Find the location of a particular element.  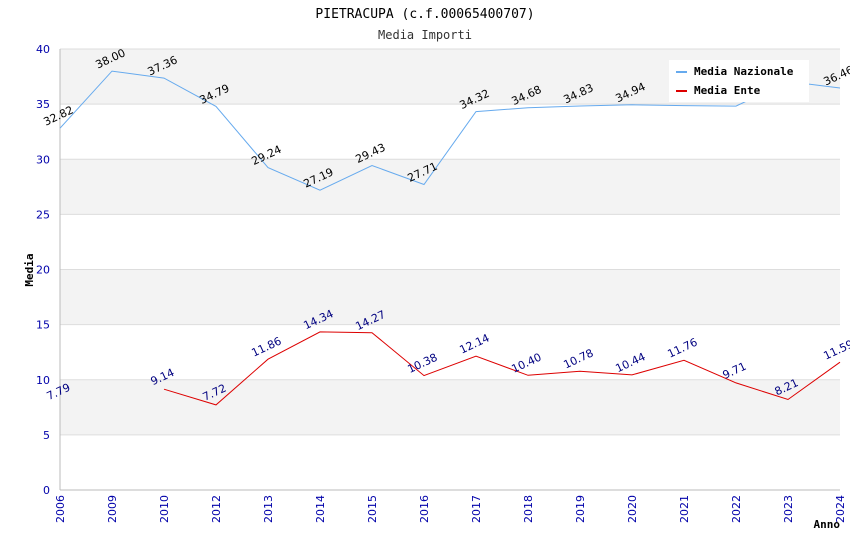

x-tick-label: 2018 is located at coordinates (528, 509).